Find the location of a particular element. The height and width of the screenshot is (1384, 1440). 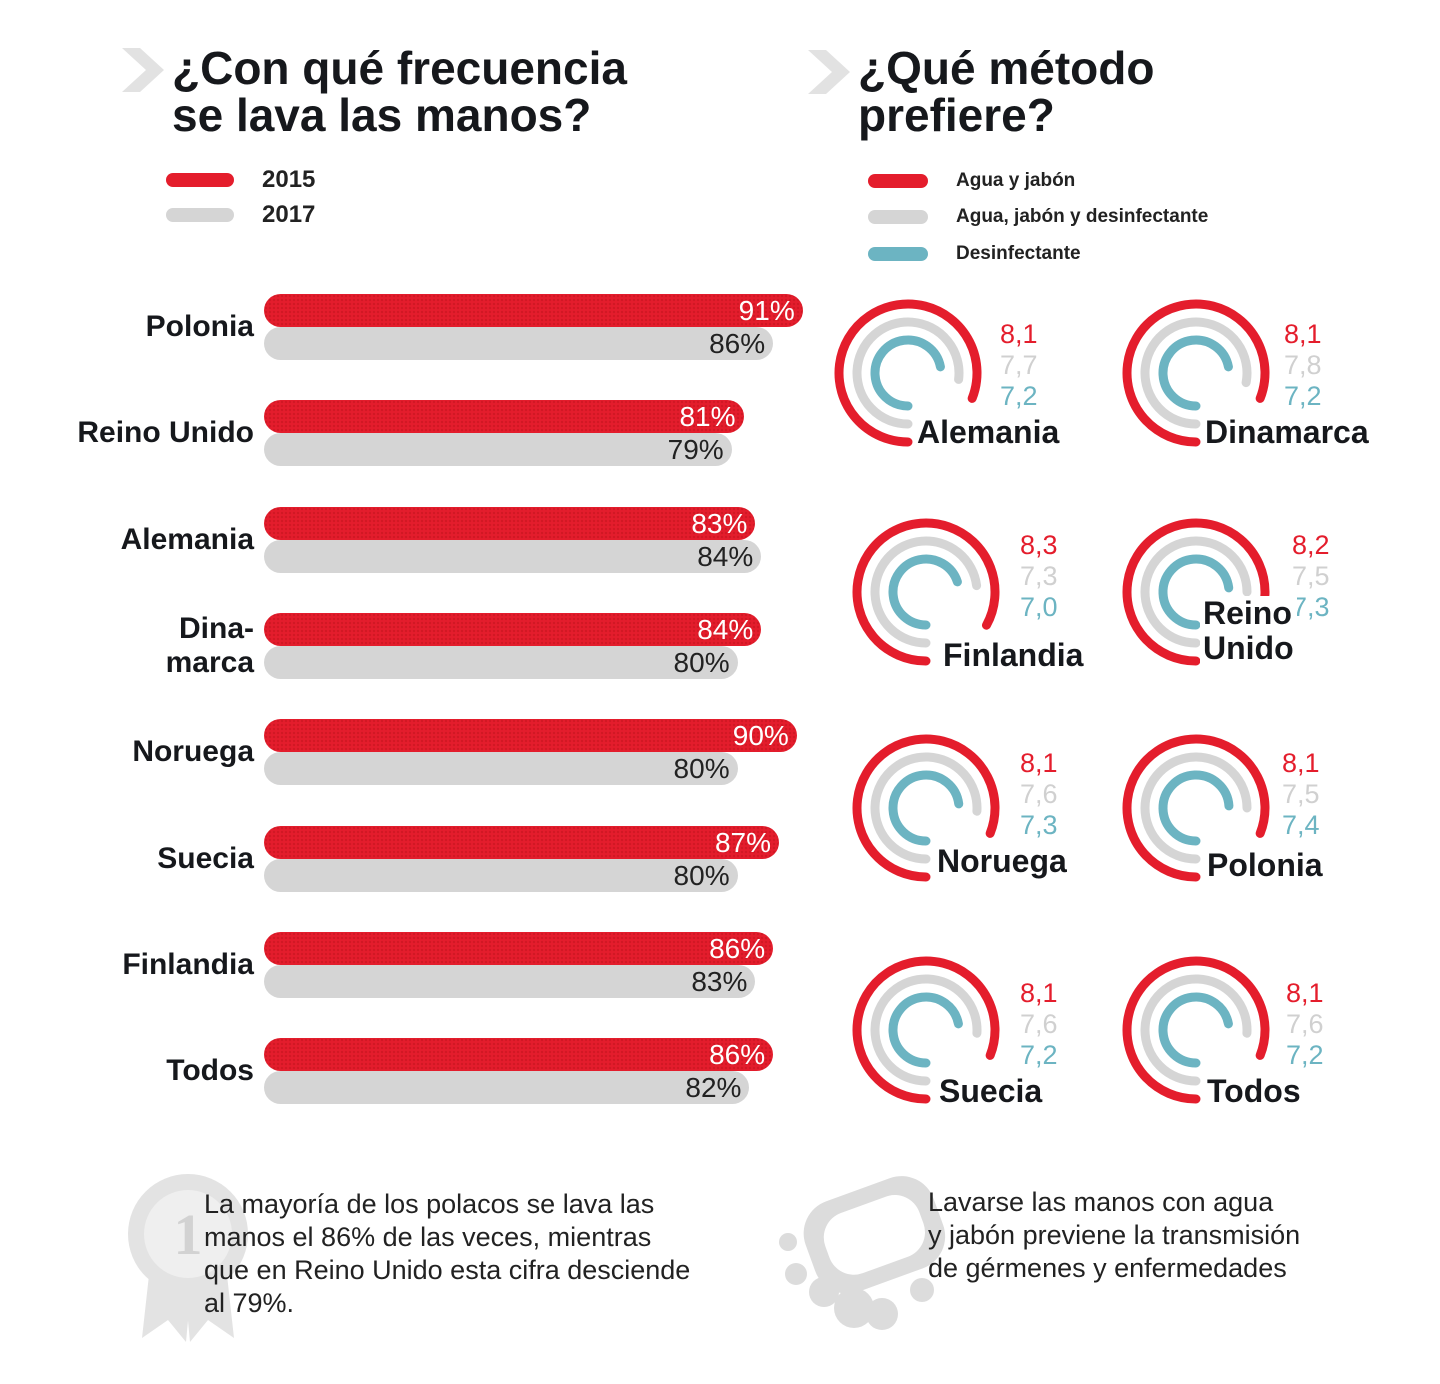

country-label: Polonia is located at coordinates (200, 327).